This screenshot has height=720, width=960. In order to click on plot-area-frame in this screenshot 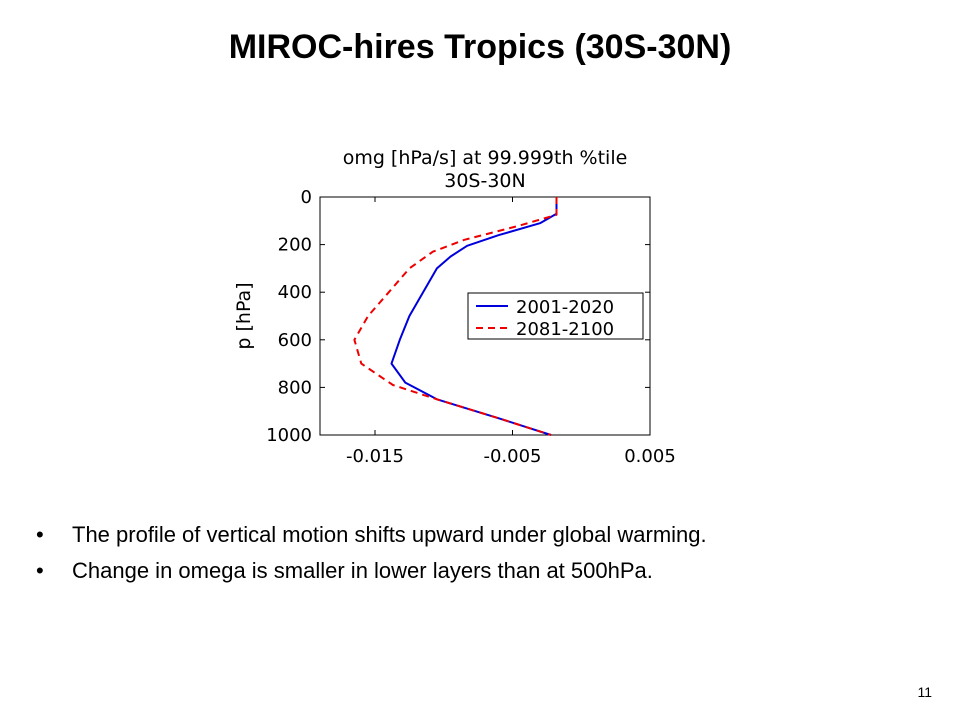, I will do `click(485, 316)`.